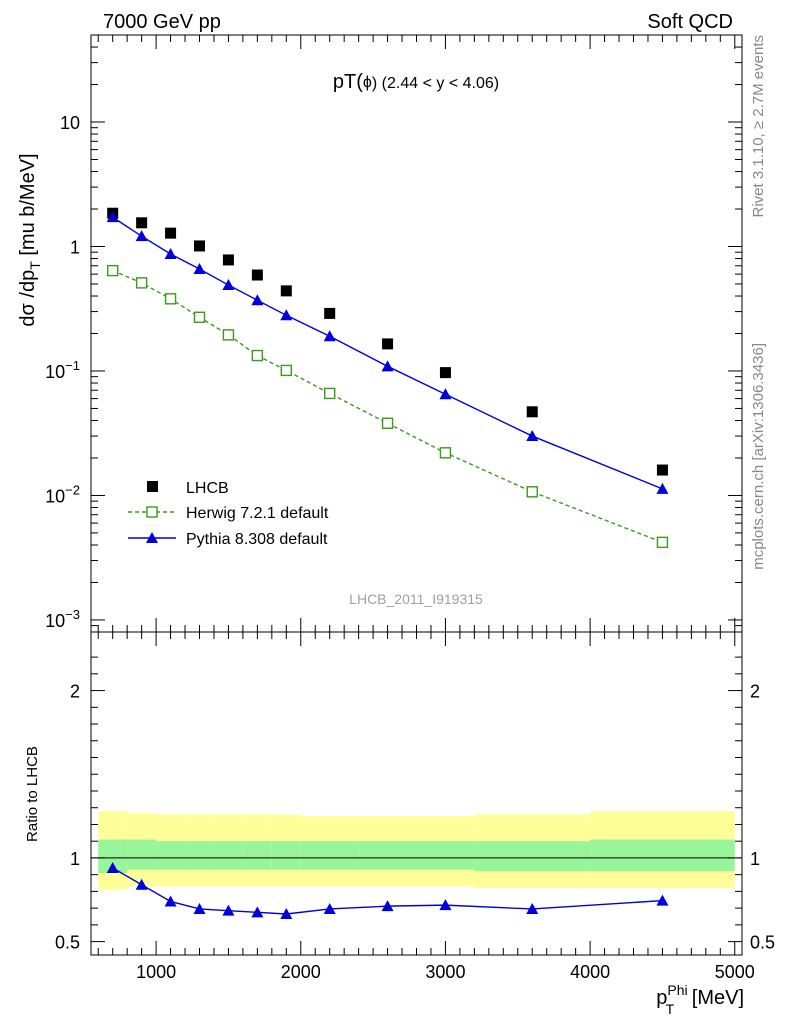 The height and width of the screenshot is (1024, 786). Describe the element at coordinates (28, 207) in the screenshot. I see `main-y-label-unit: [mu b/MeV]` at that location.